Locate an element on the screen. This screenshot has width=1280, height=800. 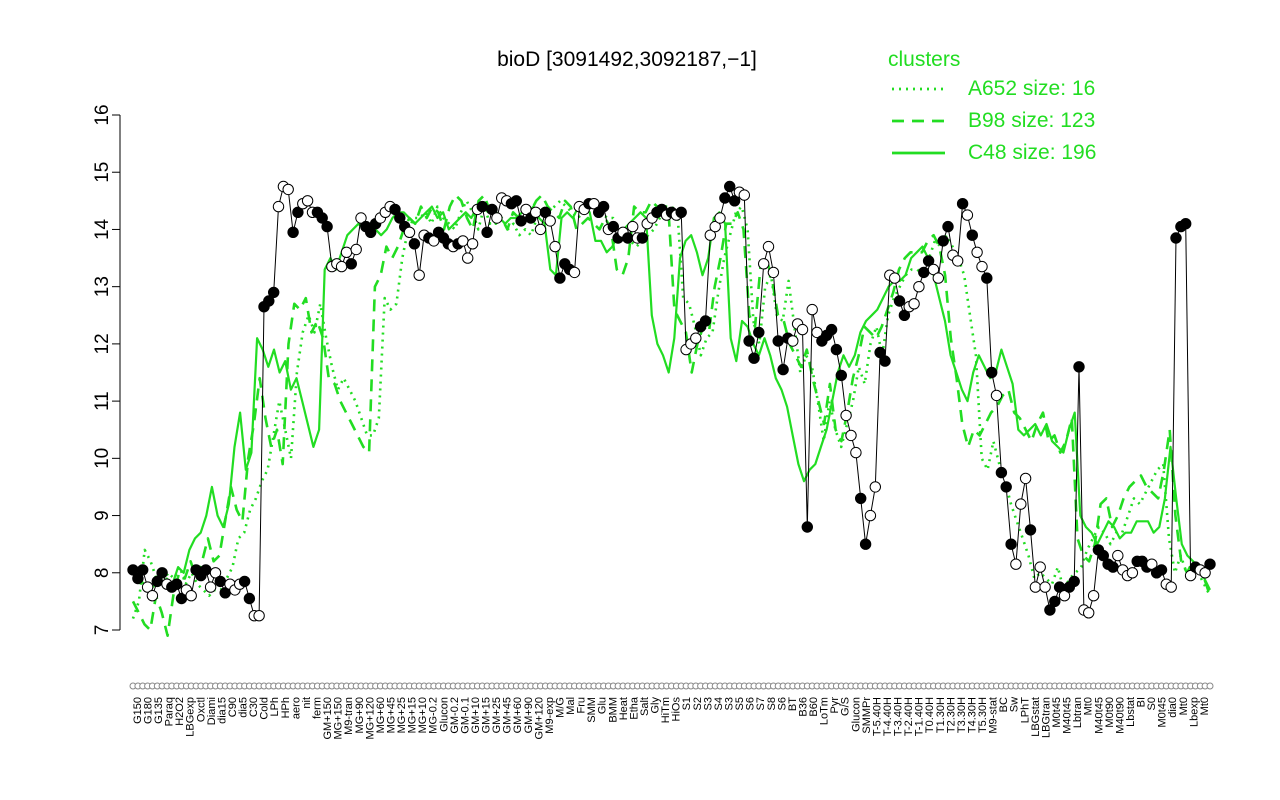
x-tick-label: T2.30H is located at coordinates (951, 715).